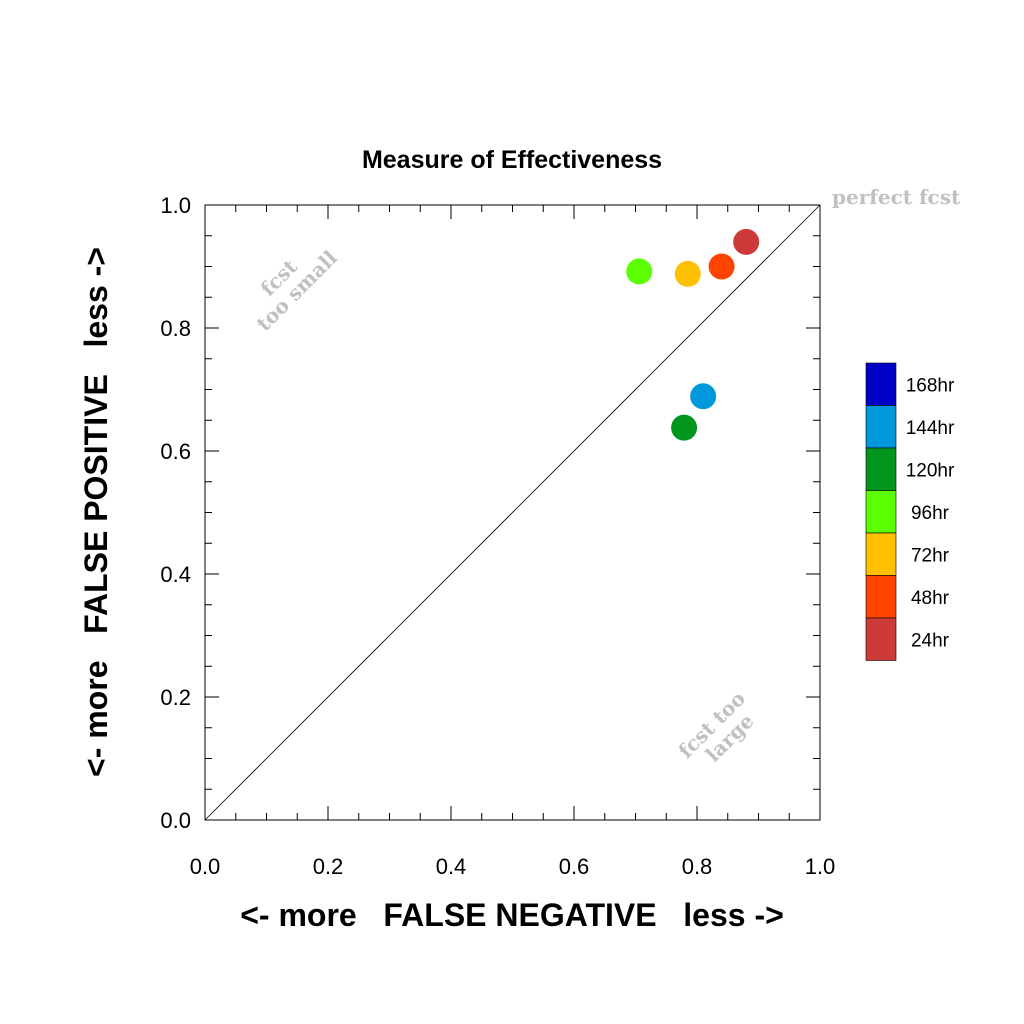 The width and height of the screenshot is (1024, 1024). What do you see at coordinates (512, 915) in the screenshot?
I see `x-axis-title: <- more FALSE NEGATIVE less ->` at bounding box center [512, 915].